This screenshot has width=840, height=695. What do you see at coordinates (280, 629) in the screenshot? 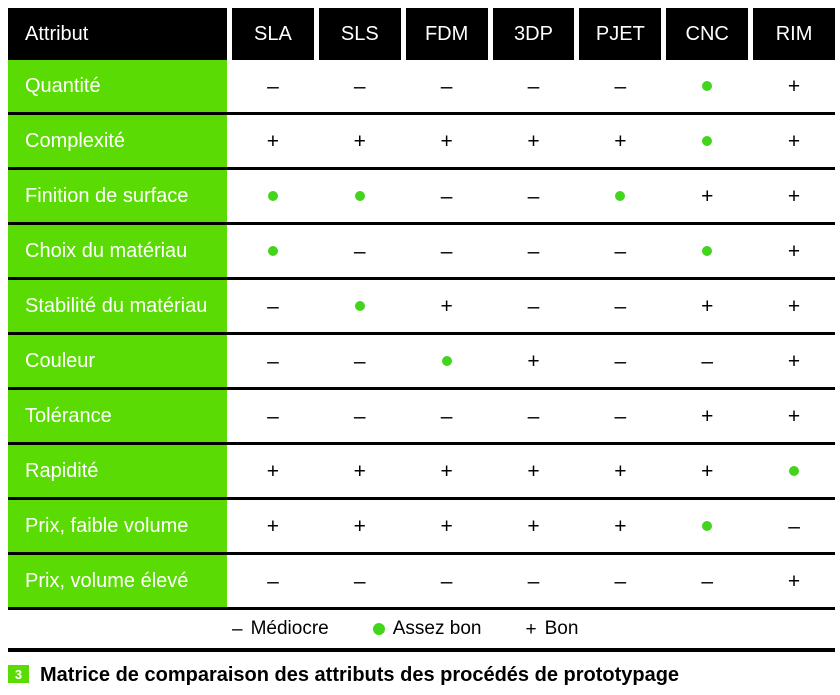
I see `legend-item: – Médiocre` at bounding box center [280, 629].